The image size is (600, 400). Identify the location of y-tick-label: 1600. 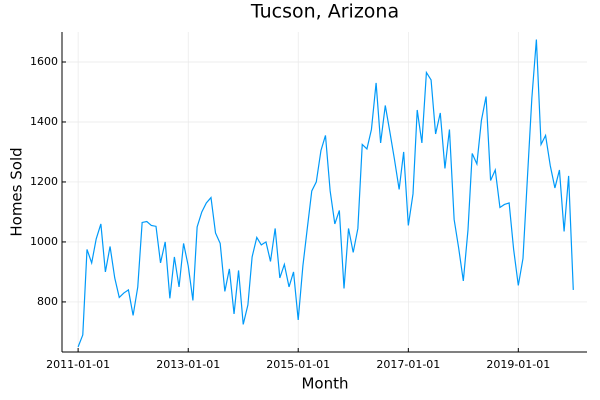
(44, 61).